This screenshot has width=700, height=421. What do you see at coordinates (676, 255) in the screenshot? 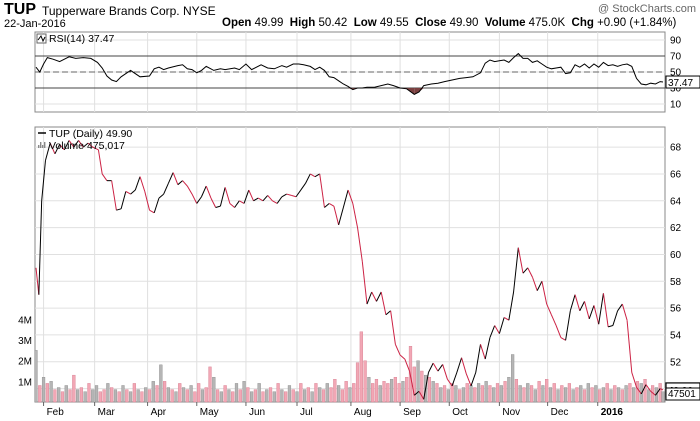
I see `price-tick-label: 60` at bounding box center [676, 255].